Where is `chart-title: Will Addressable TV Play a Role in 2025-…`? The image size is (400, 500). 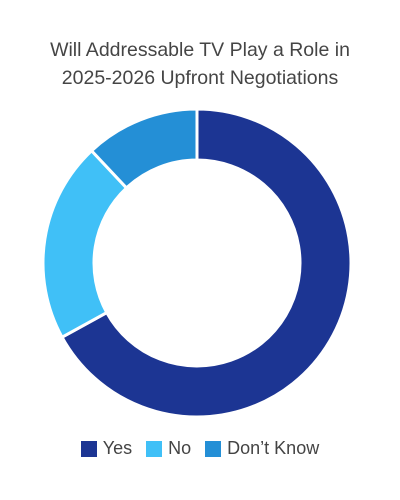
chart-title: Will Addressable TV Play a Role in 2025-… is located at coordinates (200, 64).